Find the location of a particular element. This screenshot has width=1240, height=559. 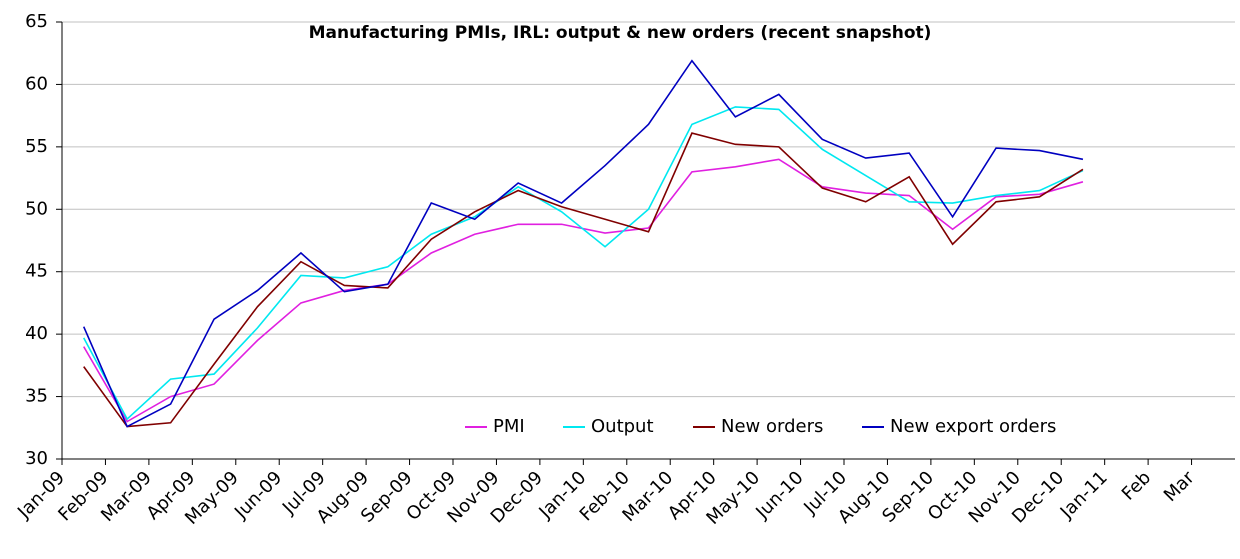

x-tick-label: Jan-11 is located at coordinates (1084, 495).